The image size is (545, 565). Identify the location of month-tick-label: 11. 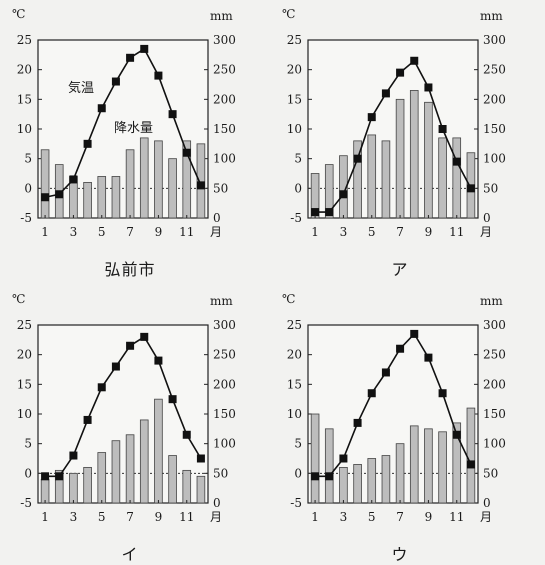
(186, 232).